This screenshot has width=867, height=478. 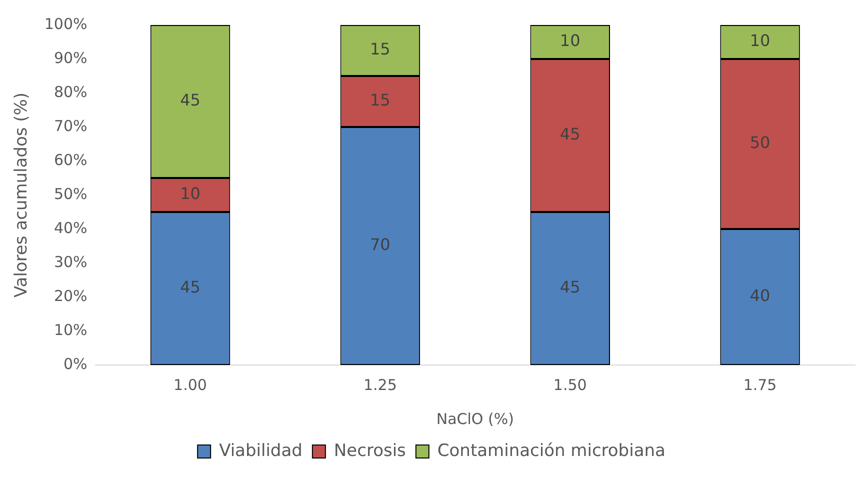 What do you see at coordinates (570, 385) in the screenshot?
I see `x-tick-label: 1.50` at bounding box center [570, 385].